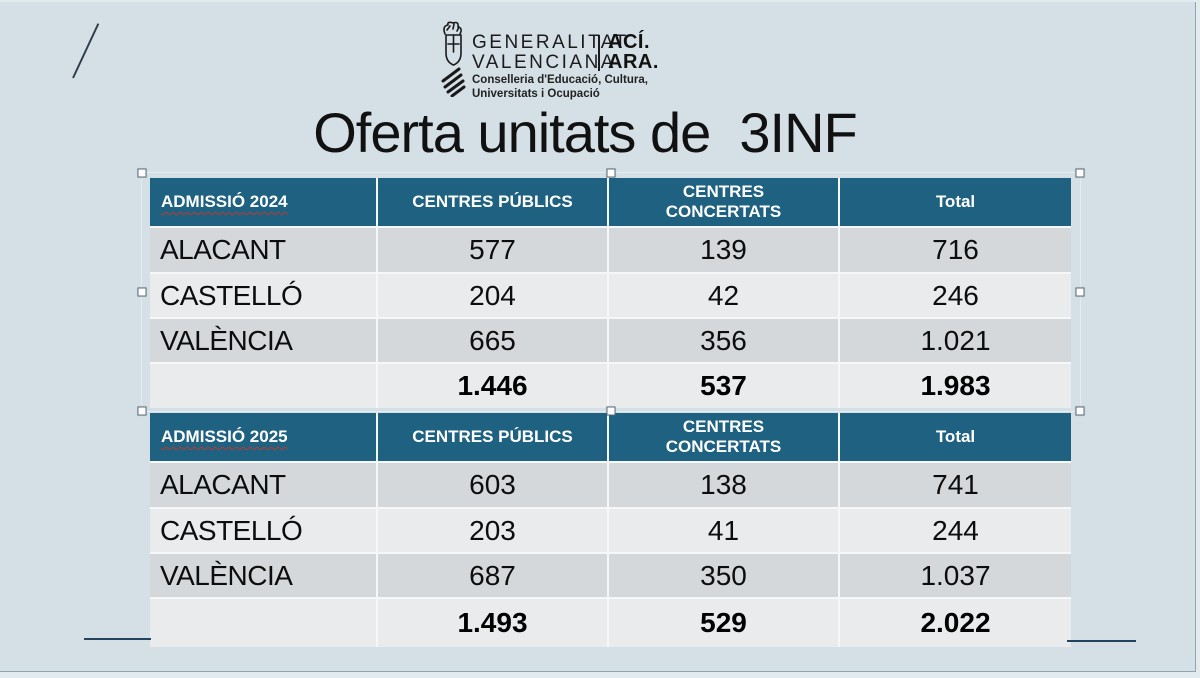 Image resolution: width=1200 pixels, height=678 pixels. I want to click on value-cell: 577, so click(492, 250).